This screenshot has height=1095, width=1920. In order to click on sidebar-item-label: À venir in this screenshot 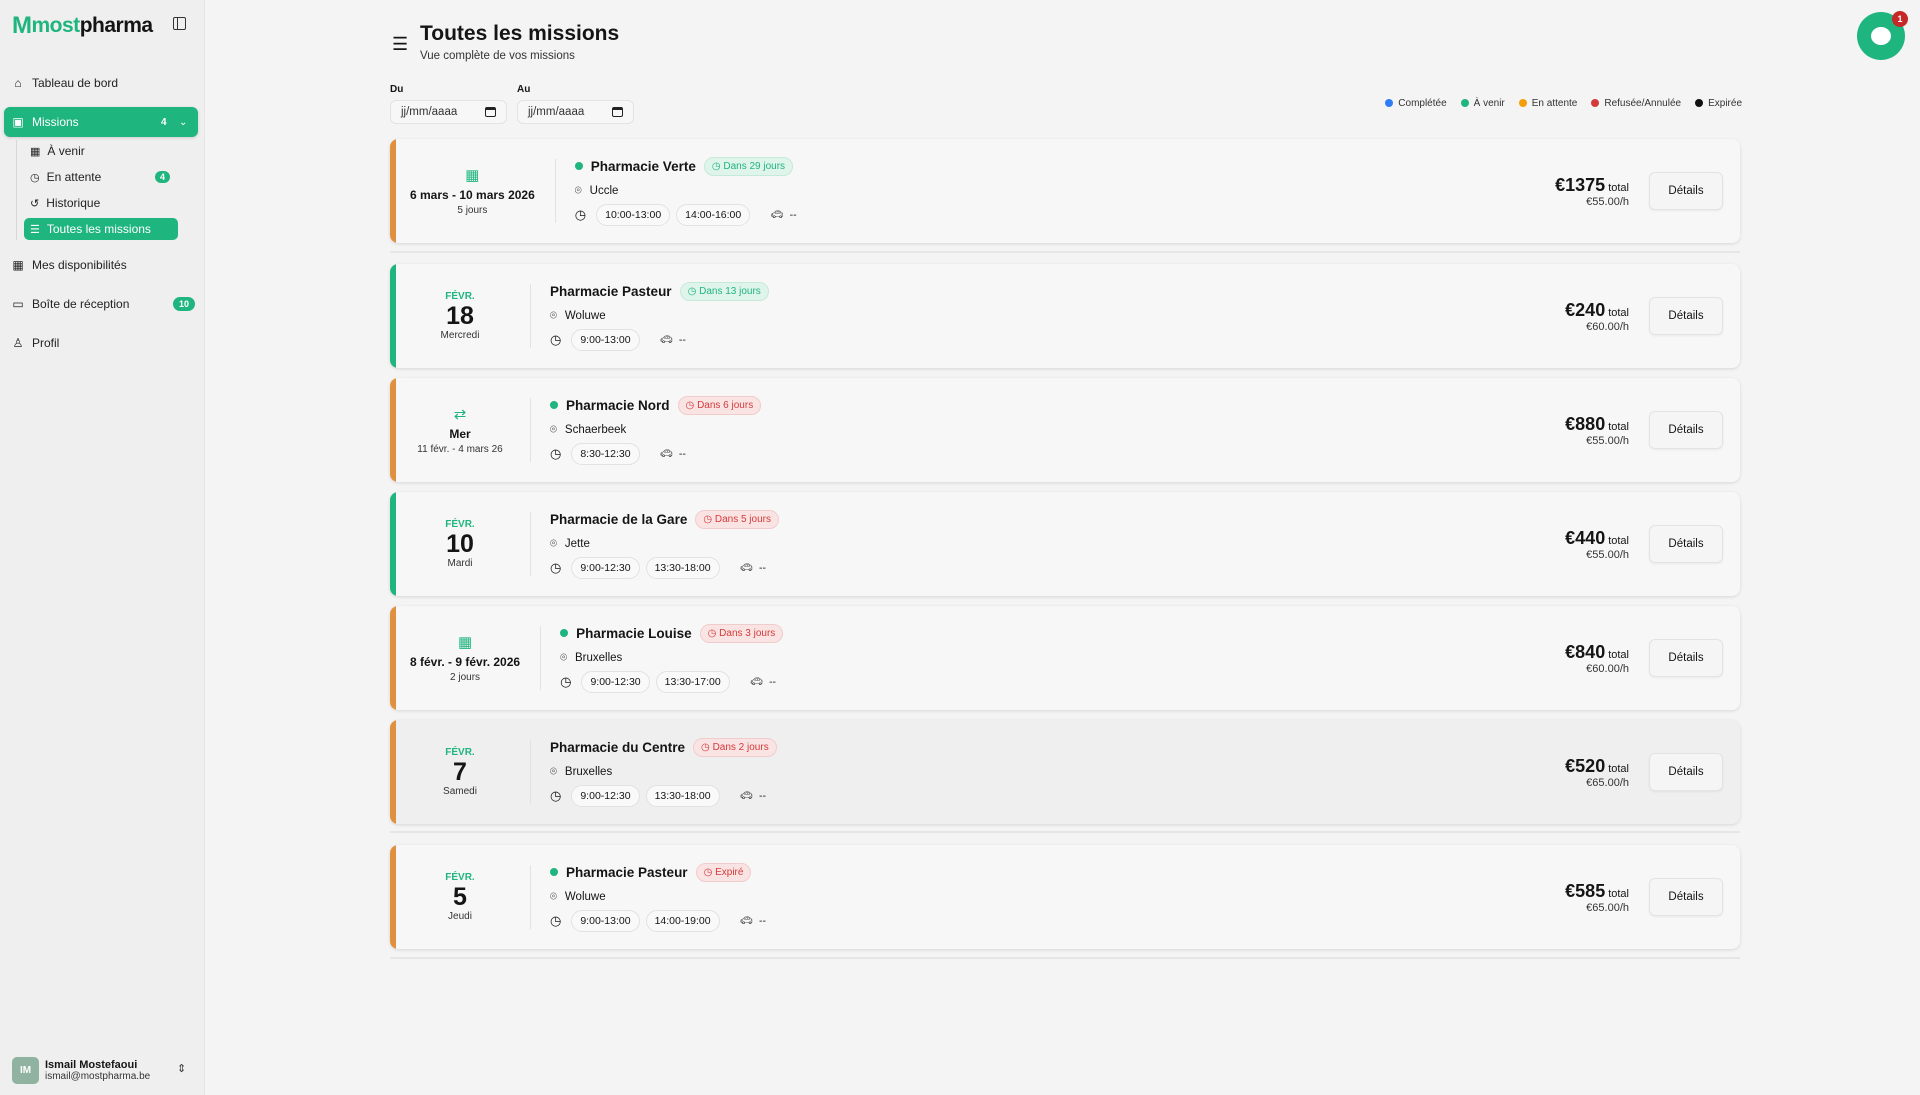, I will do `click(66, 151)`.